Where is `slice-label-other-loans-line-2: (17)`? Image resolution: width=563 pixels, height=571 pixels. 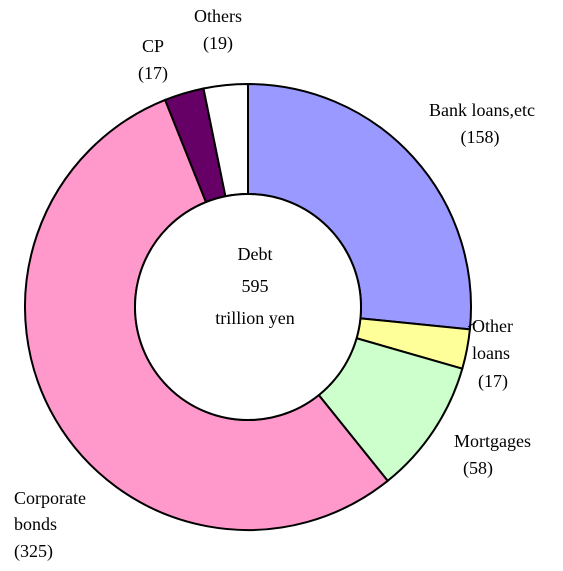
slice-label-other-loans-line-2: (17) is located at coordinates (493, 381).